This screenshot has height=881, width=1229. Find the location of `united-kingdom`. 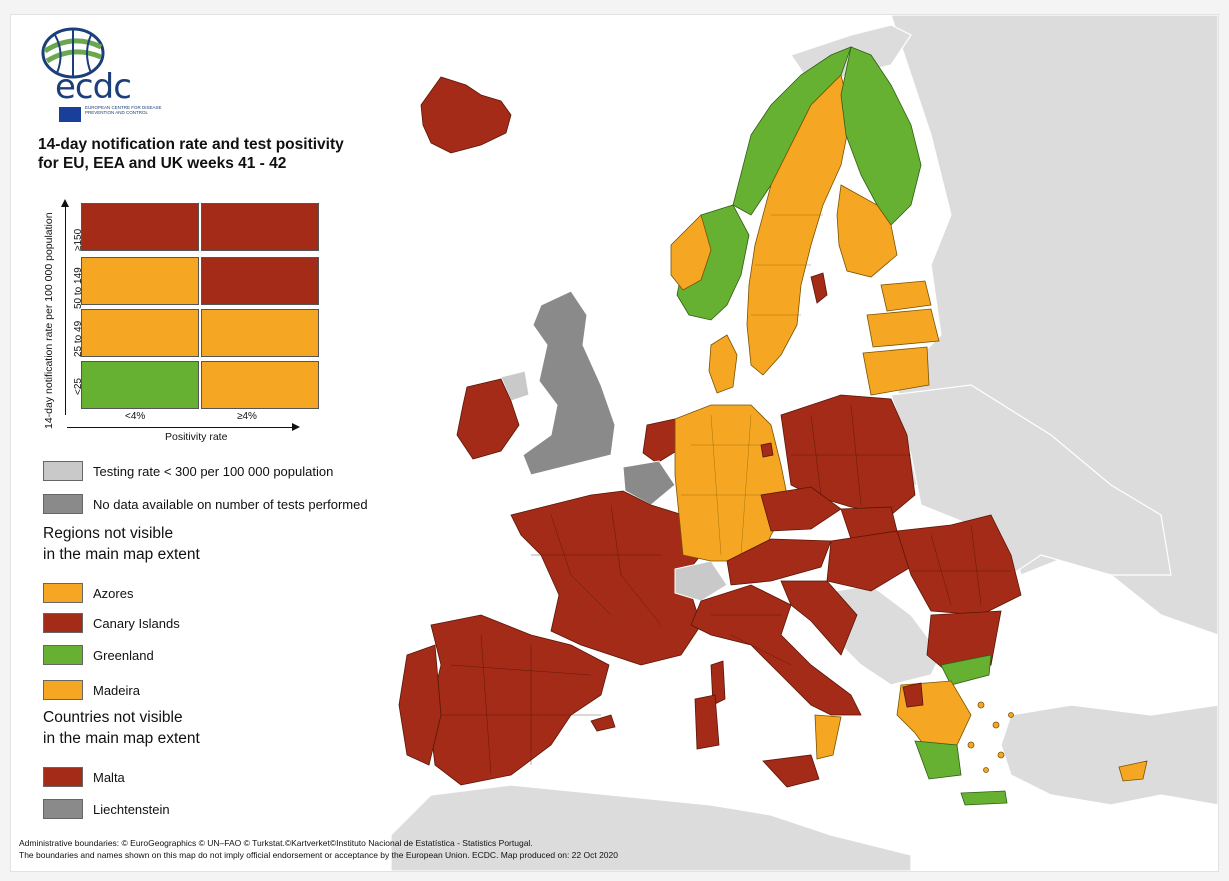

united-kingdom is located at coordinates (569, 383).